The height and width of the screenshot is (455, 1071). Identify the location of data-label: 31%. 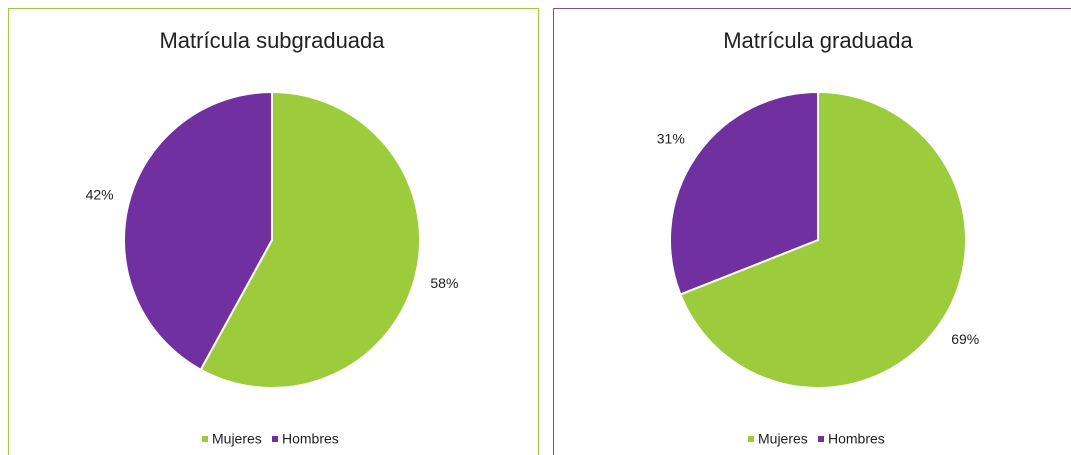
(671, 139).